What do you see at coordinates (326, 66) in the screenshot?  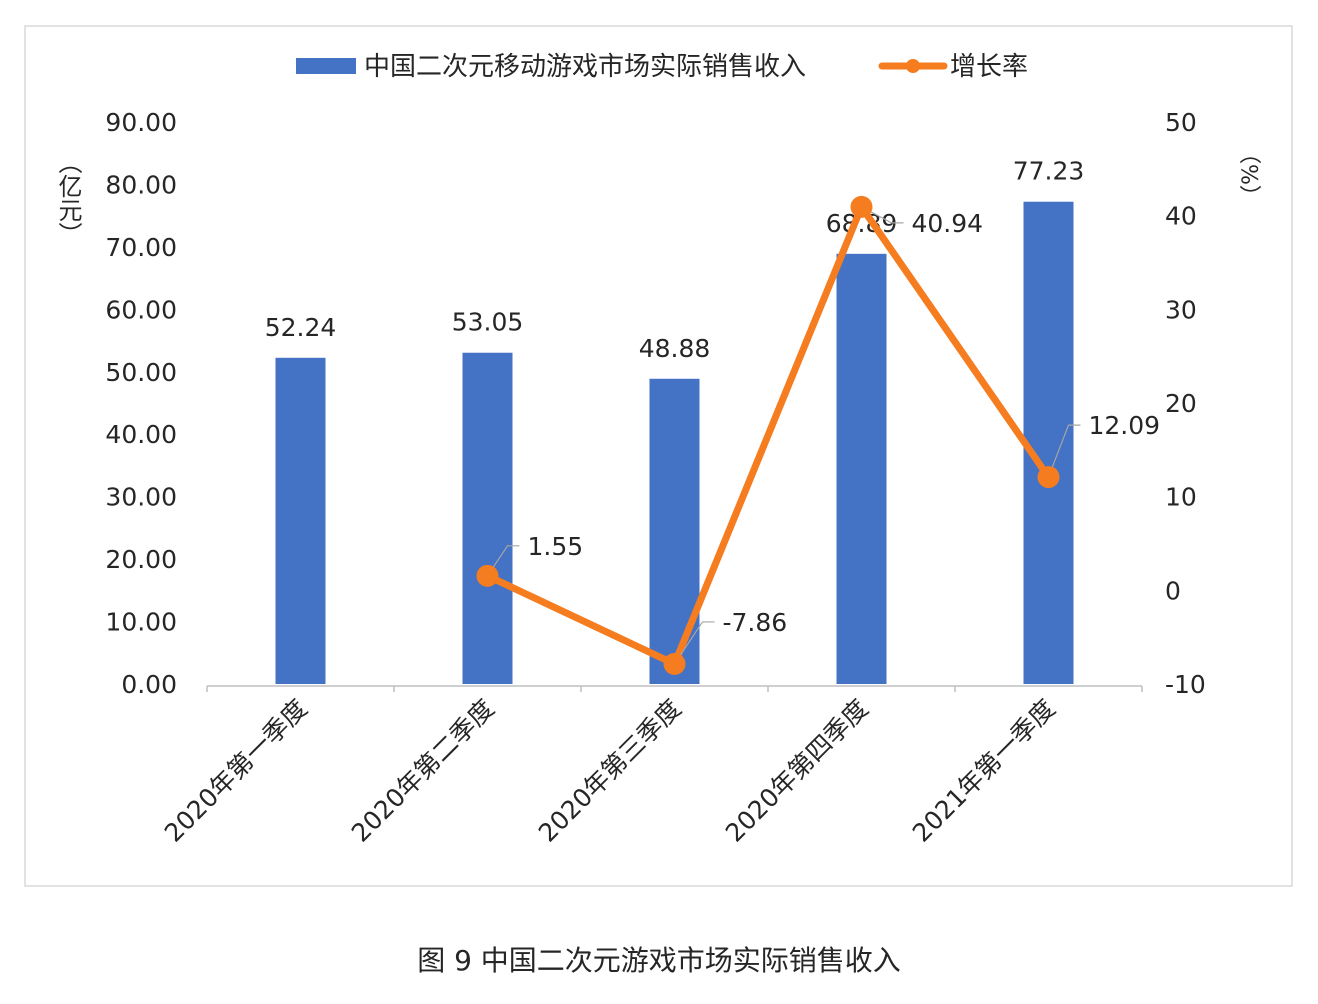 I see `legend-bar-swatch` at bounding box center [326, 66].